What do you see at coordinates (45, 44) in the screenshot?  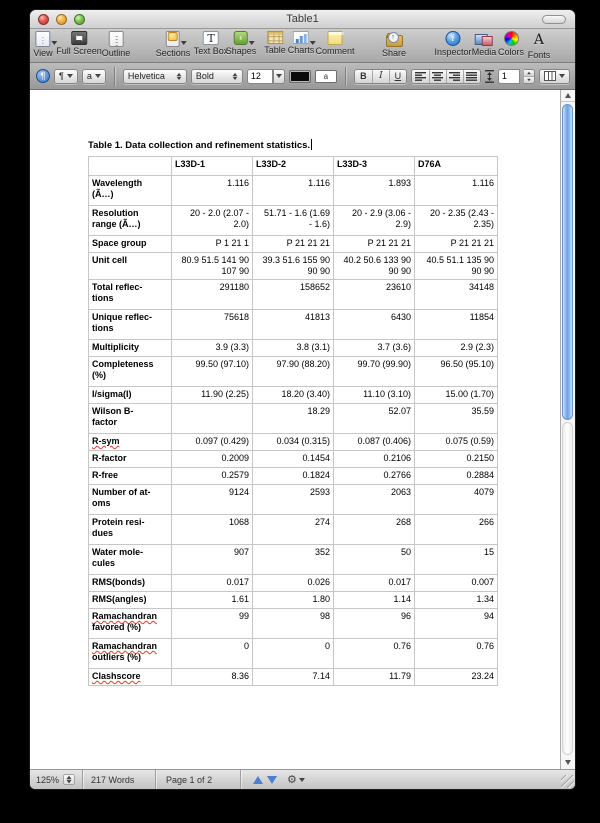 I see `toolbar-button-view: View` at bounding box center [45, 44].